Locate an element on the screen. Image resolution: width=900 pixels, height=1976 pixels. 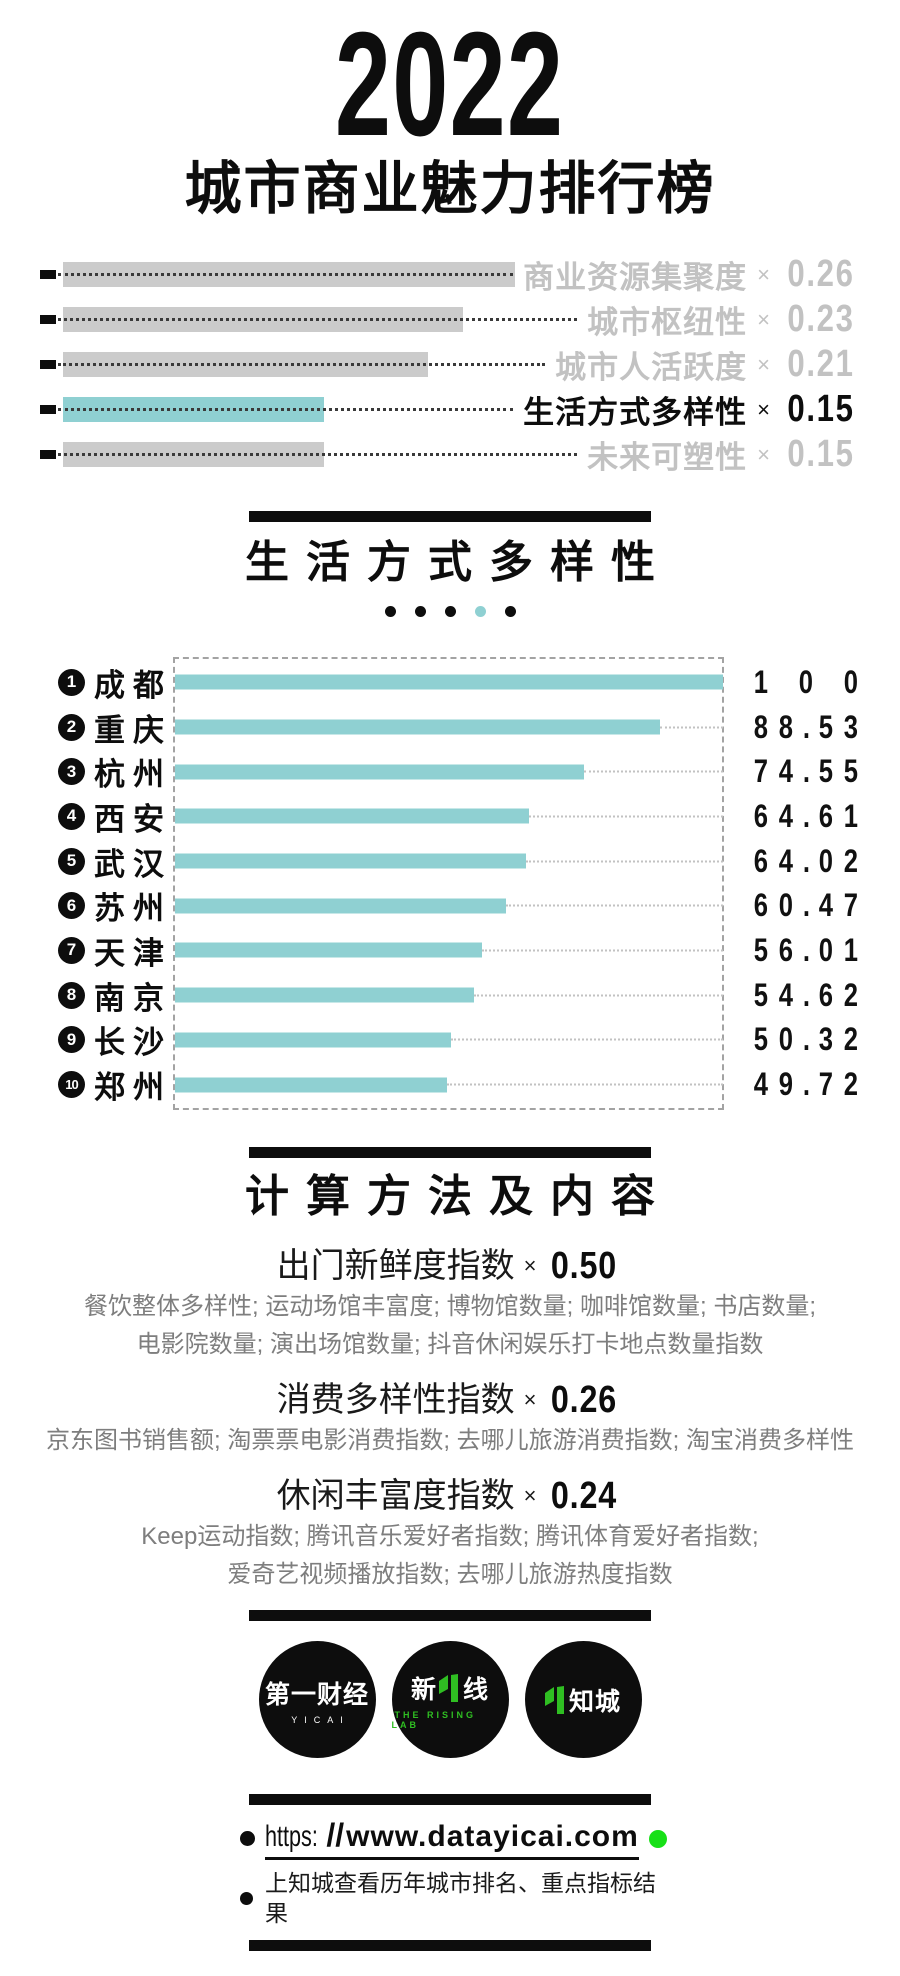
title-block: 2022 城市商业魅力排行榜 is located at coordinates (450, 111).